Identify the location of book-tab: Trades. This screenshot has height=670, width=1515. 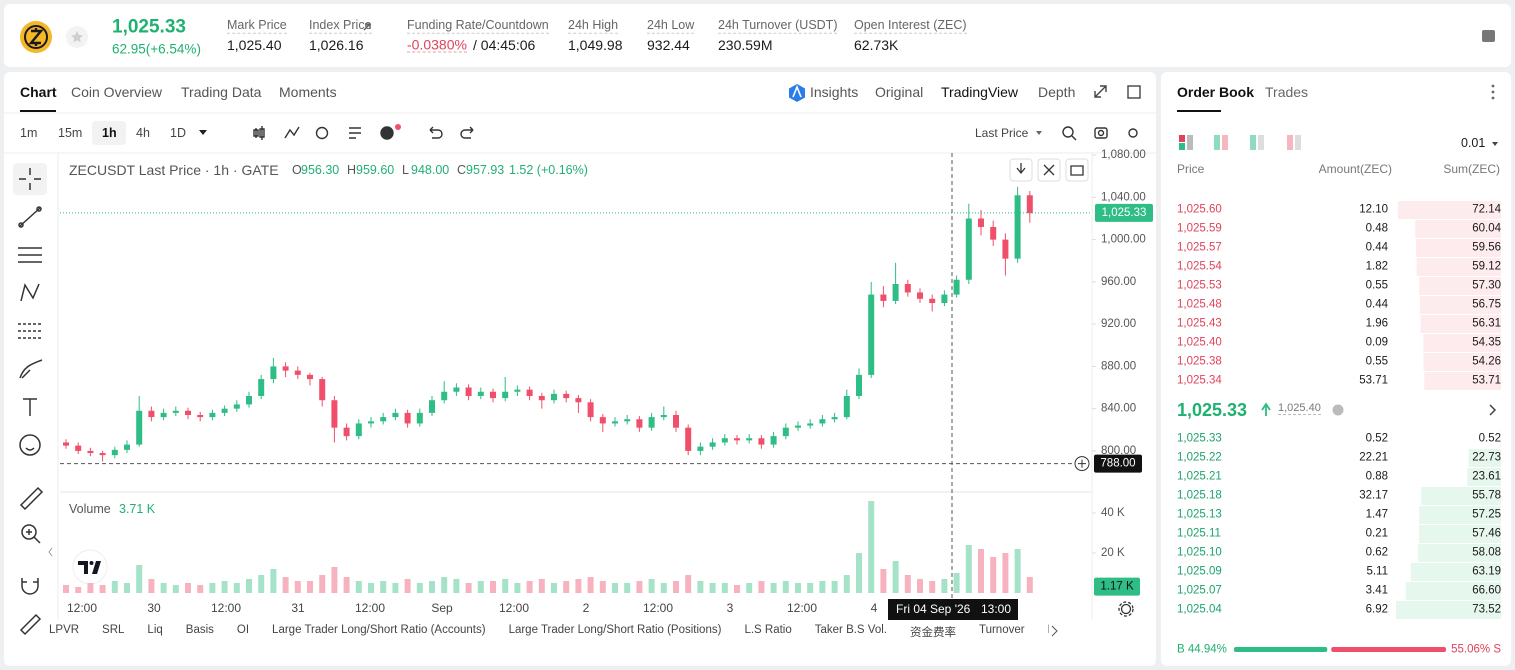
(1287, 92).